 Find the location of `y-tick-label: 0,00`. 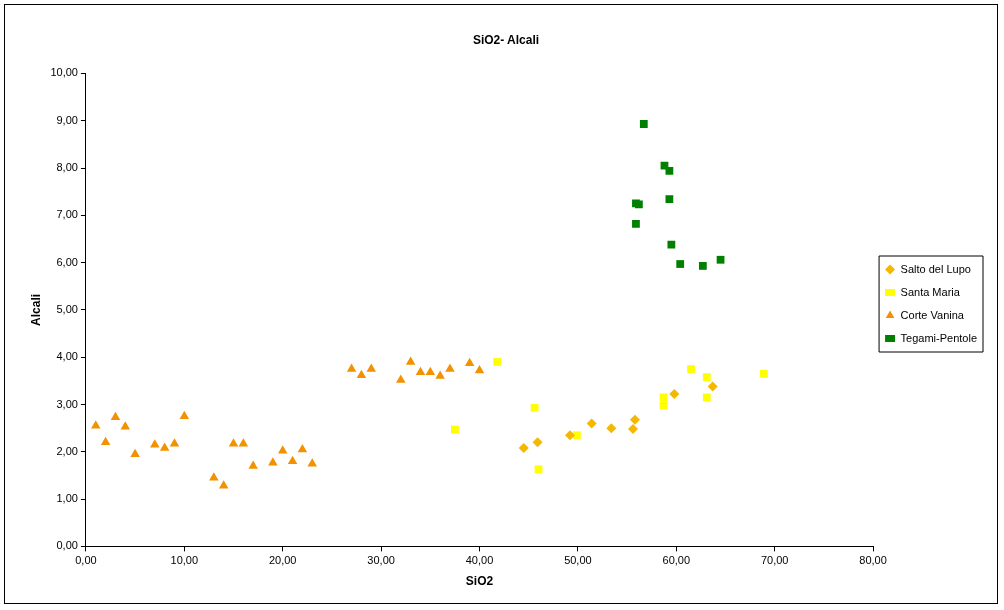

y-tick-label: 0,00 is located at coordinates (67, 545).